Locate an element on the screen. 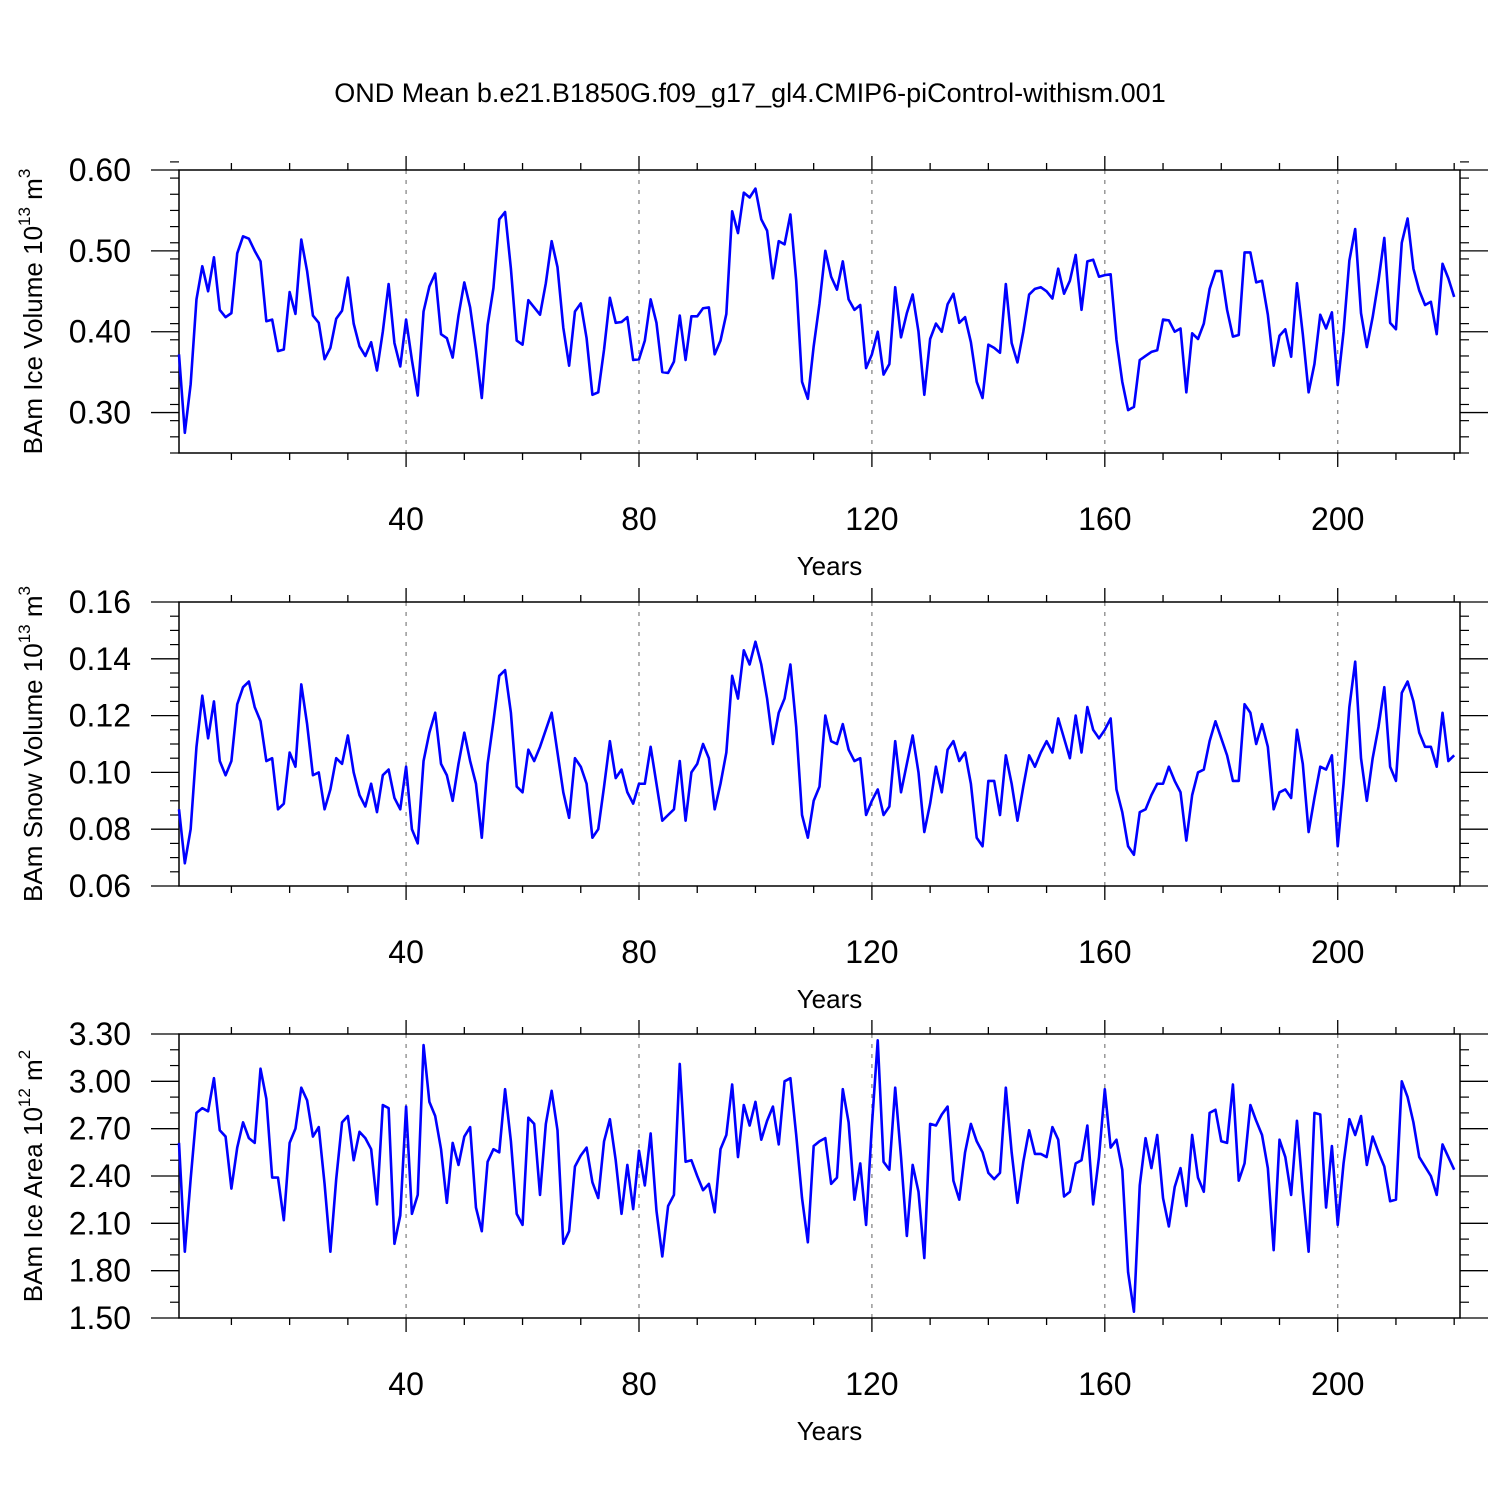  ice-area-xtick-label: 120 is located at coordinates (871, 1384).